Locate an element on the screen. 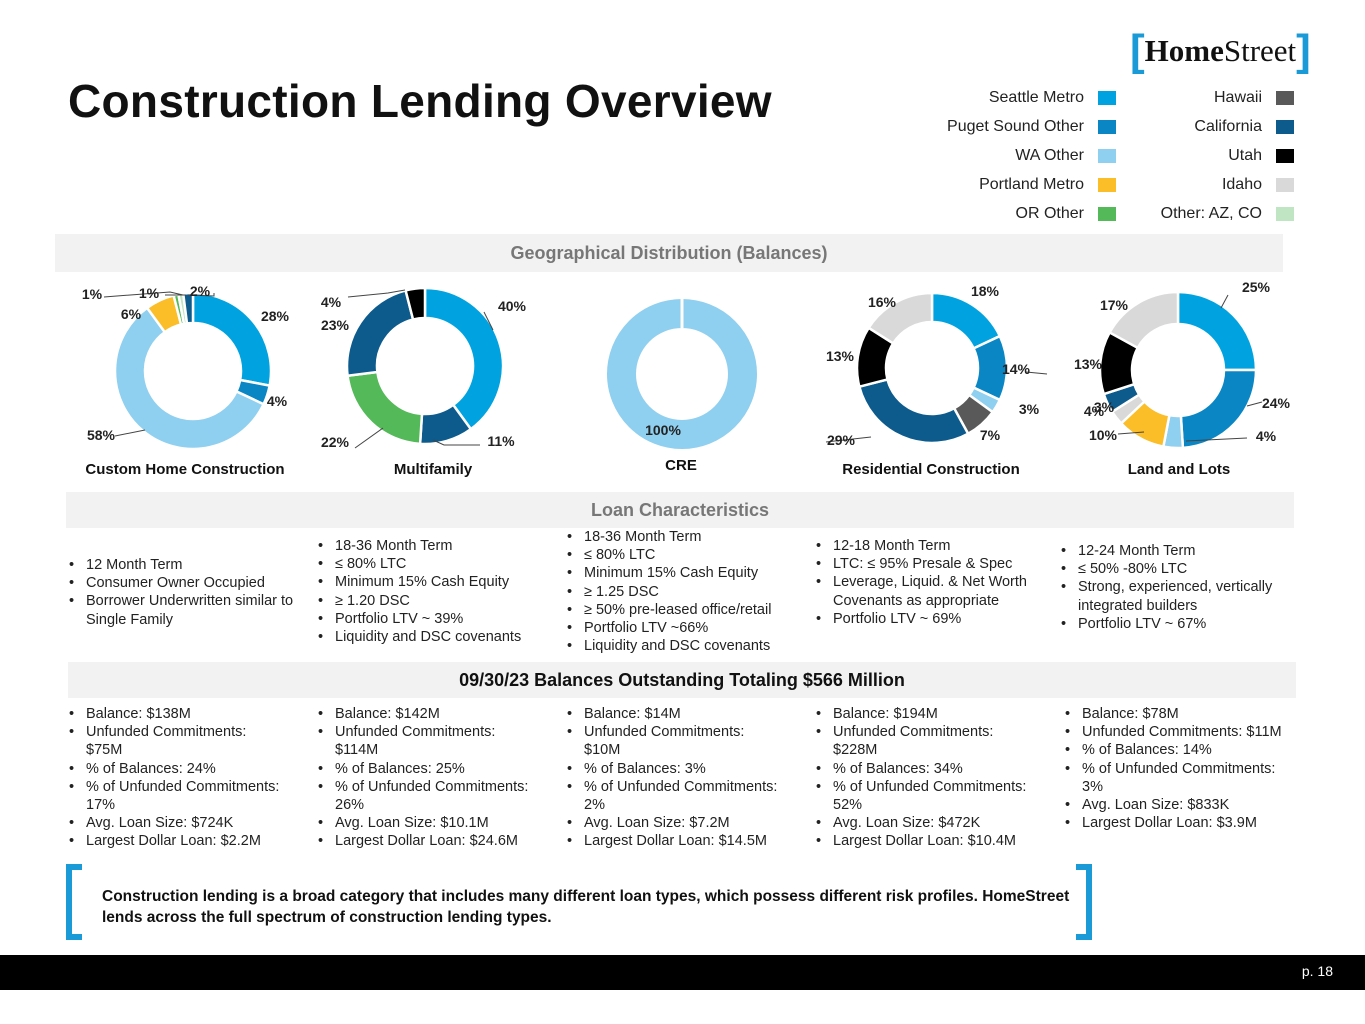 The height and width of the screenshot is (1024, 1365). loan-characteristic-item: ≤ 50% -80% LTC is located at coordinates (1176, 569).